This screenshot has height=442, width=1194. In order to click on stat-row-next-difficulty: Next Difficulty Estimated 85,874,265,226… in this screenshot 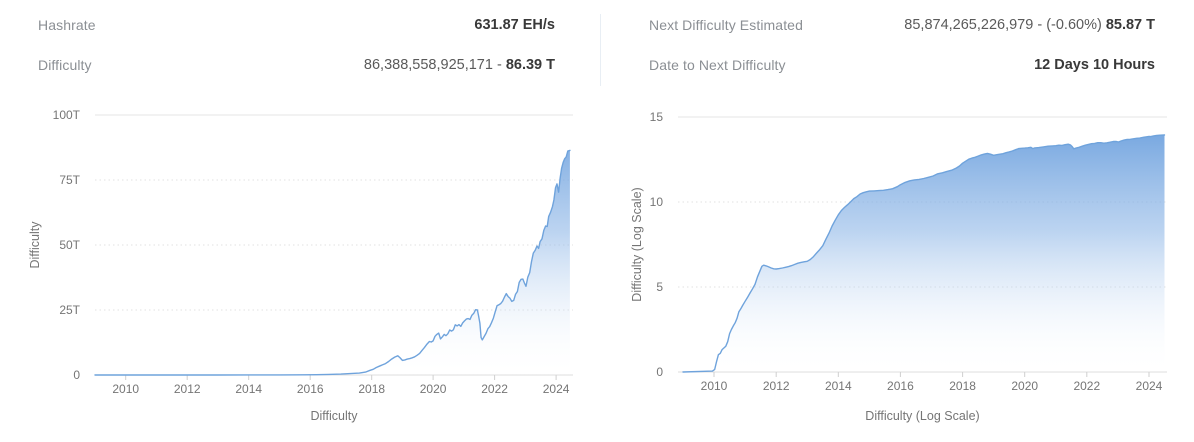, I will do `click(902, 25)`.